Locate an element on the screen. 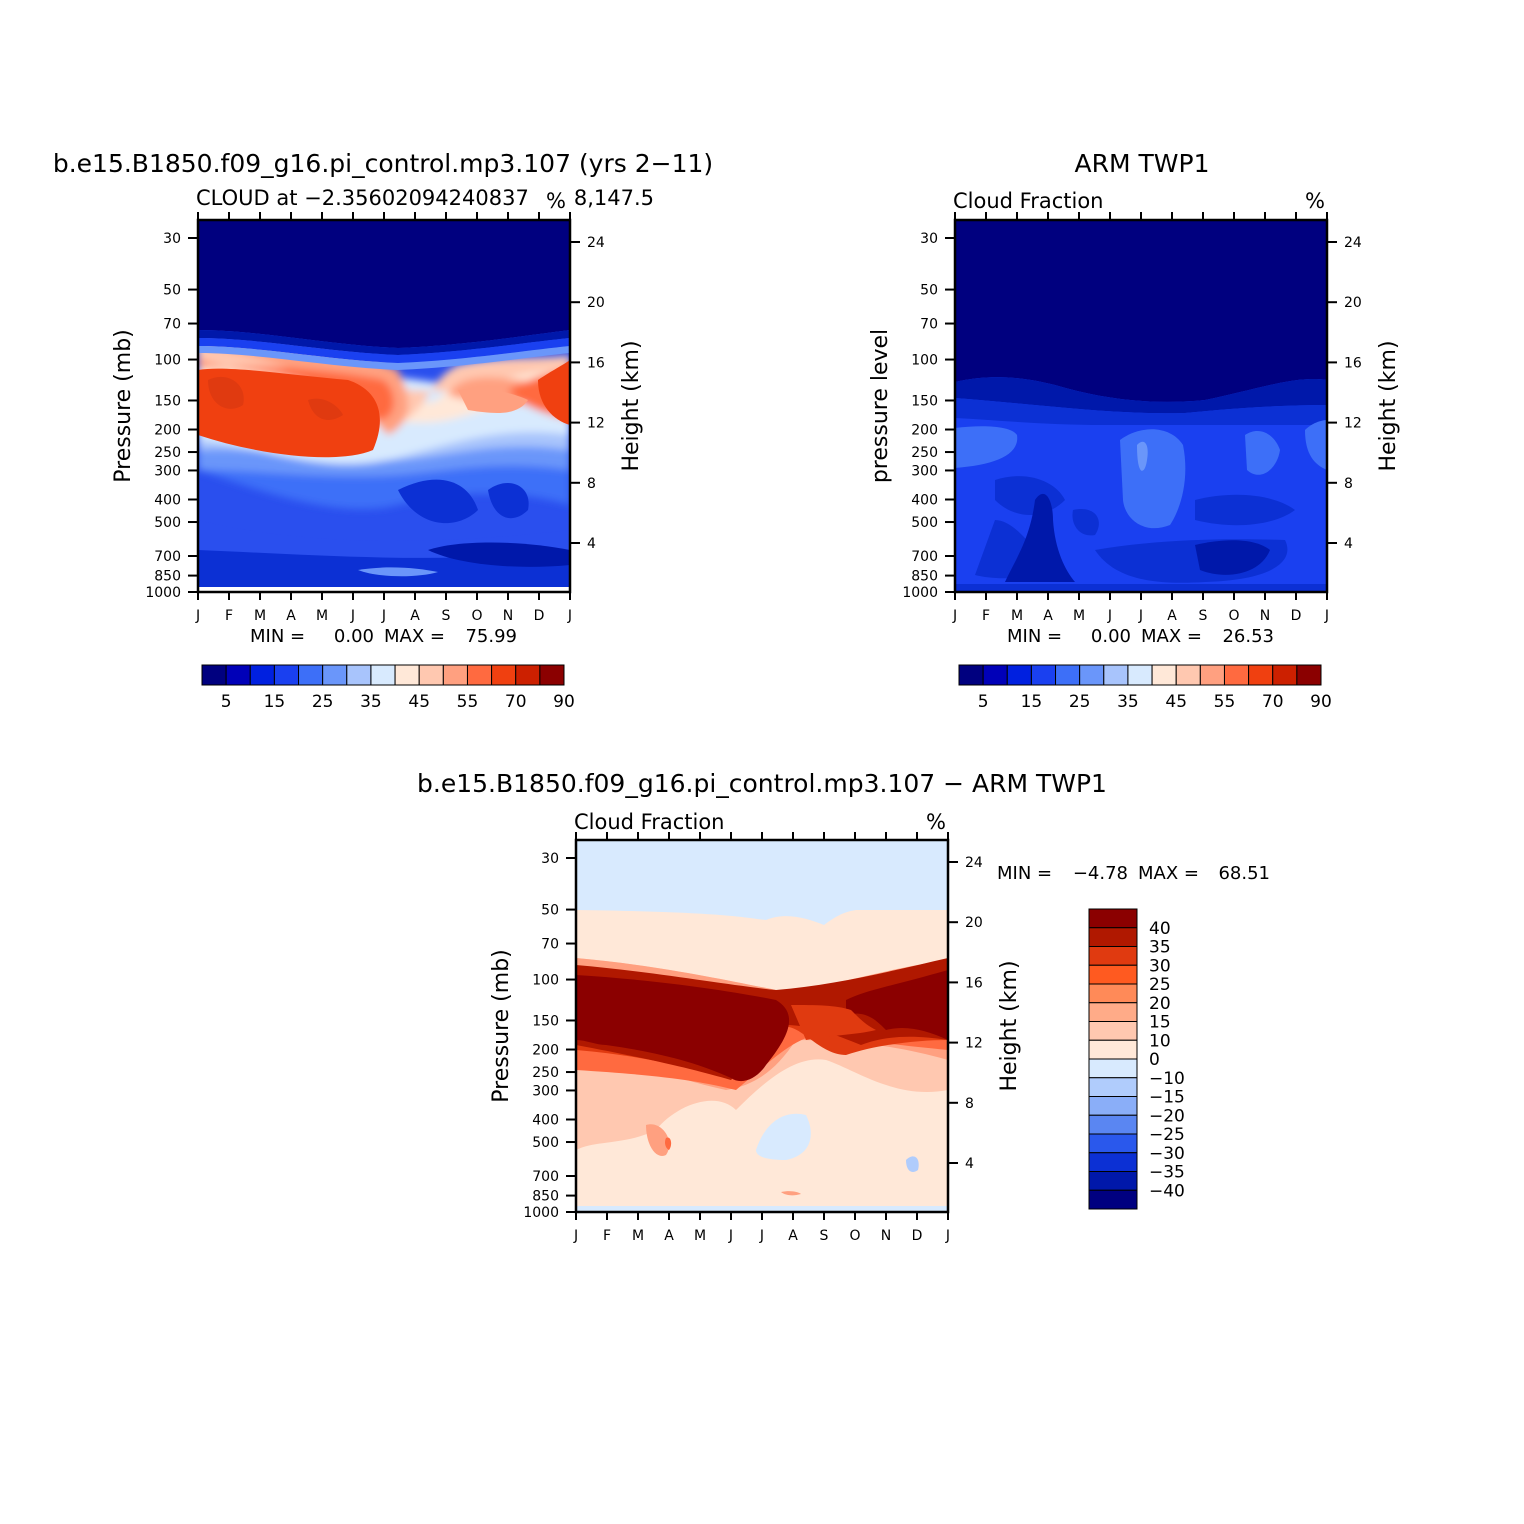 This screenshot has width=1524, height=1524. x-tick-label: F is located at coordinates (607, 1236).